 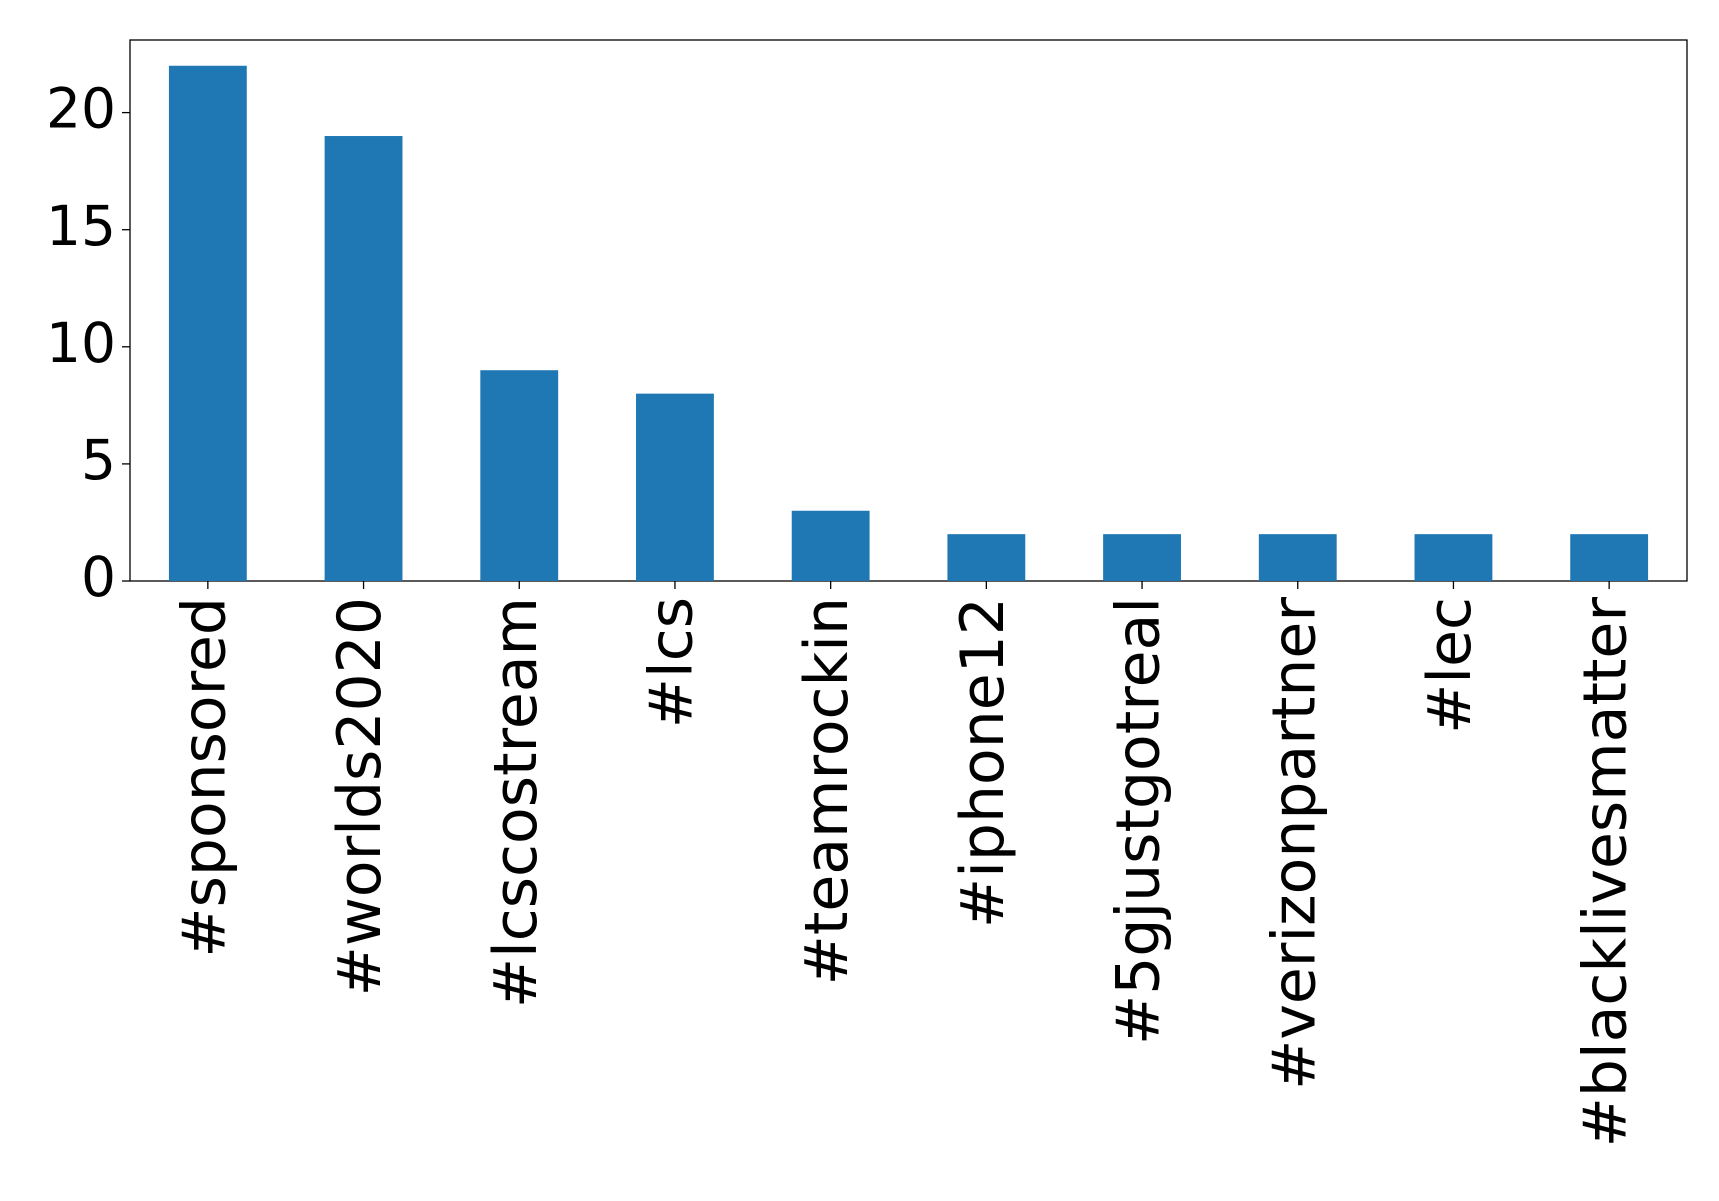 What do you see at coordinates (204, 777) in the screenshot?
I see `x-tick-label: #sponsored` at bounding box center [204, 777].